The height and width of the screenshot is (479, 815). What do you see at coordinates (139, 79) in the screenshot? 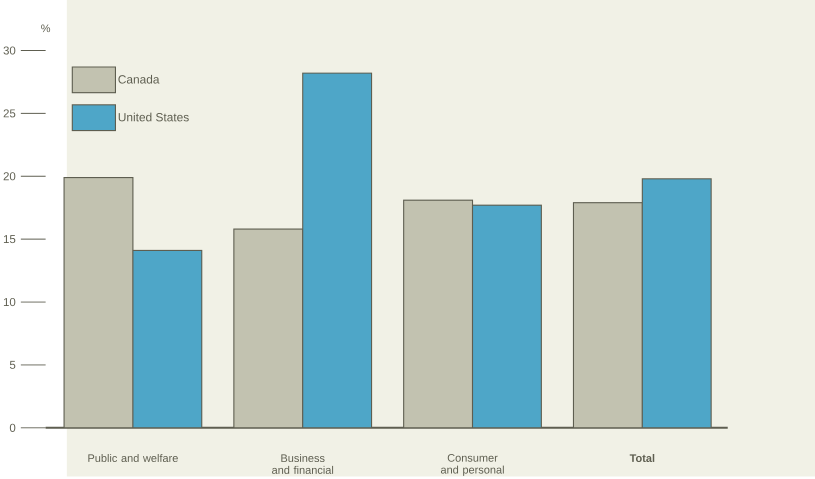
I see `legend-label: Canada` at bounding box center [139, 79].